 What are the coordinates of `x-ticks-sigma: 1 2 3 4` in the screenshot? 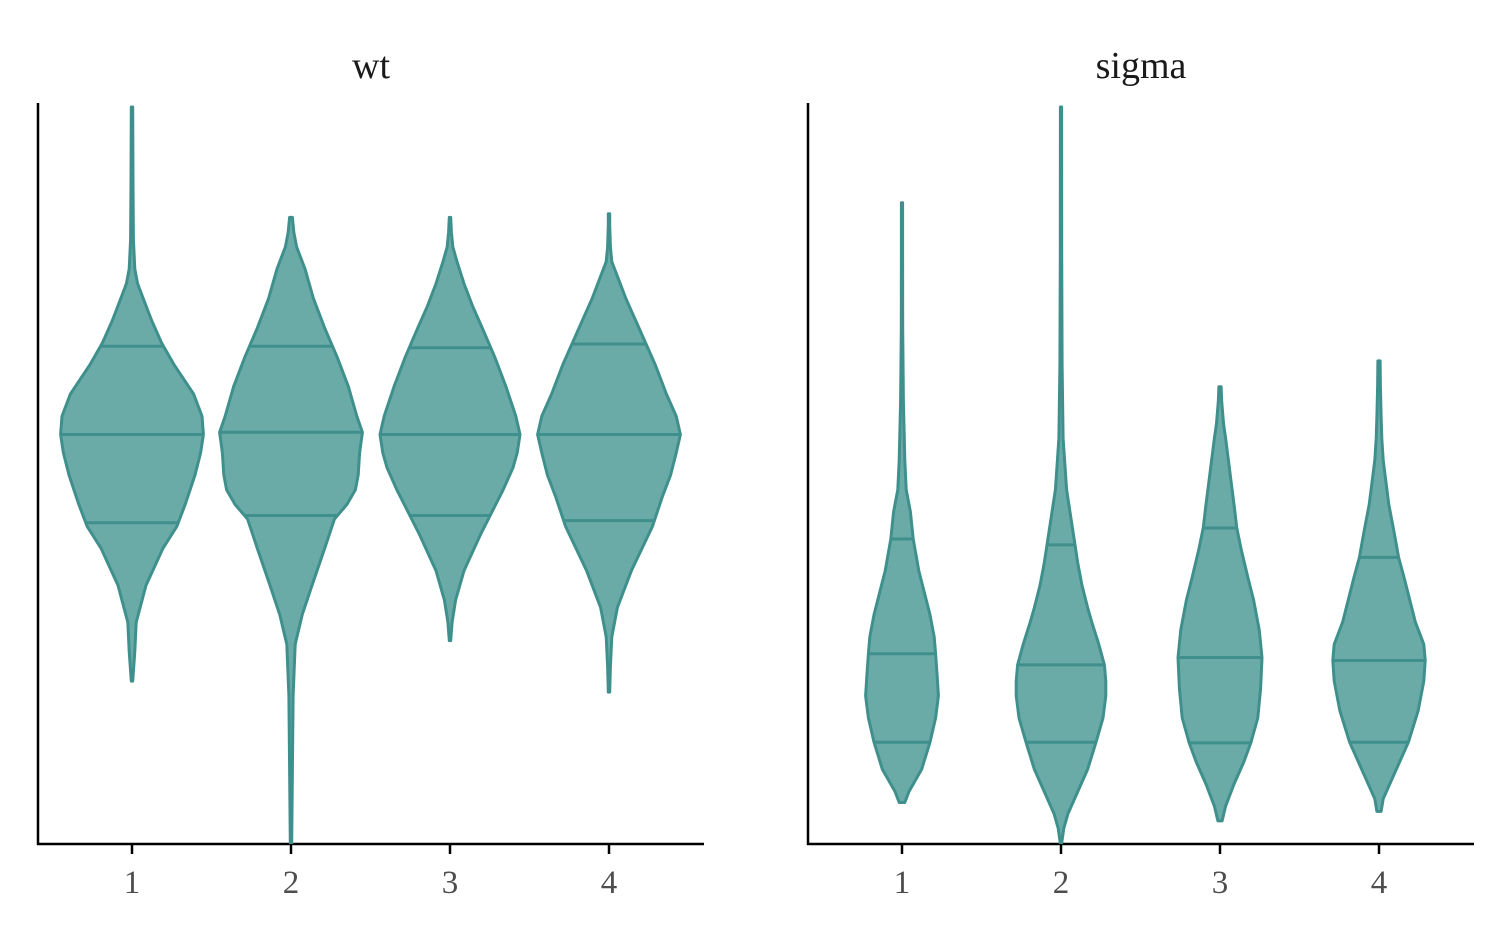 It's located at (1141, 872).